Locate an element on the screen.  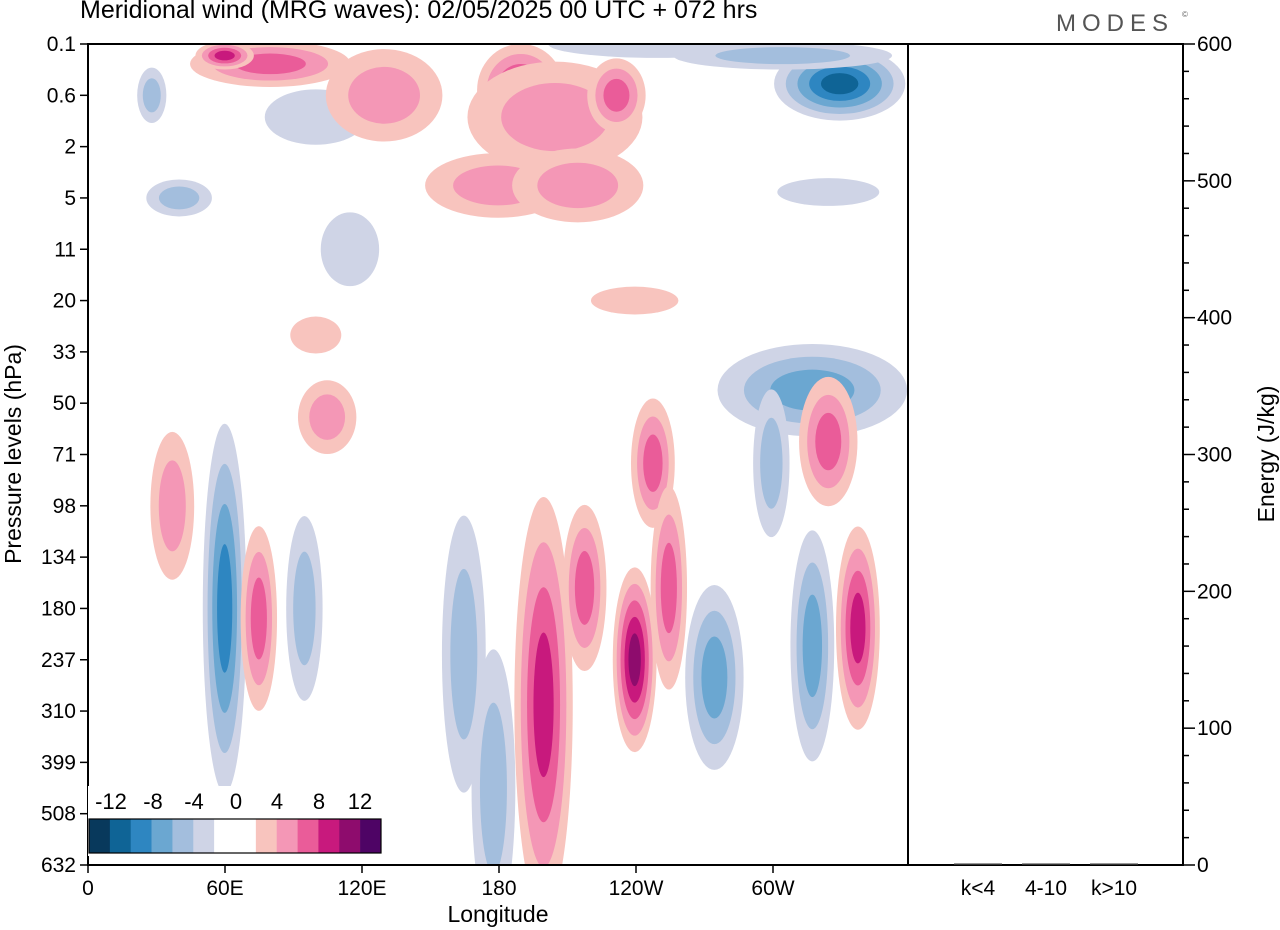
x-axis-title: Longitude is located at coordinates (497, 914).